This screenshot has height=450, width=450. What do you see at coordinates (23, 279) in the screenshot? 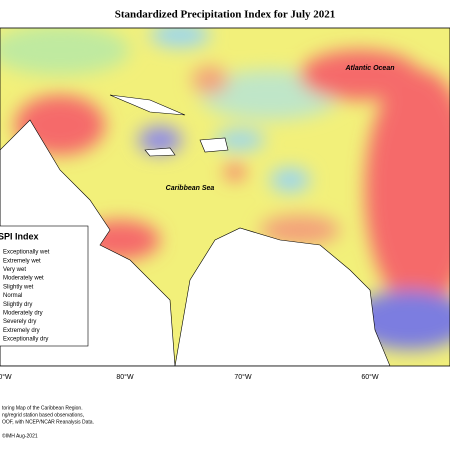
I see `legend-item: Moderately wet` at bounding box center [23, 279].